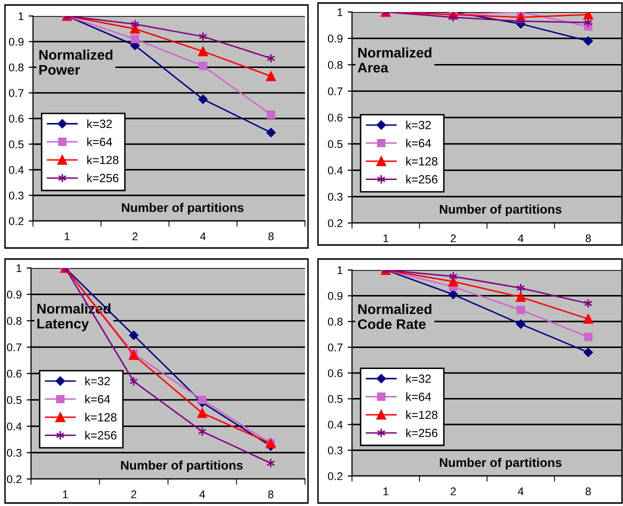 Image resolution: width=623 pixels, height=506 pixels. Describe the element at coordinates (395, 60) in the screenshot. I see `text: Normalized Area` at that location.